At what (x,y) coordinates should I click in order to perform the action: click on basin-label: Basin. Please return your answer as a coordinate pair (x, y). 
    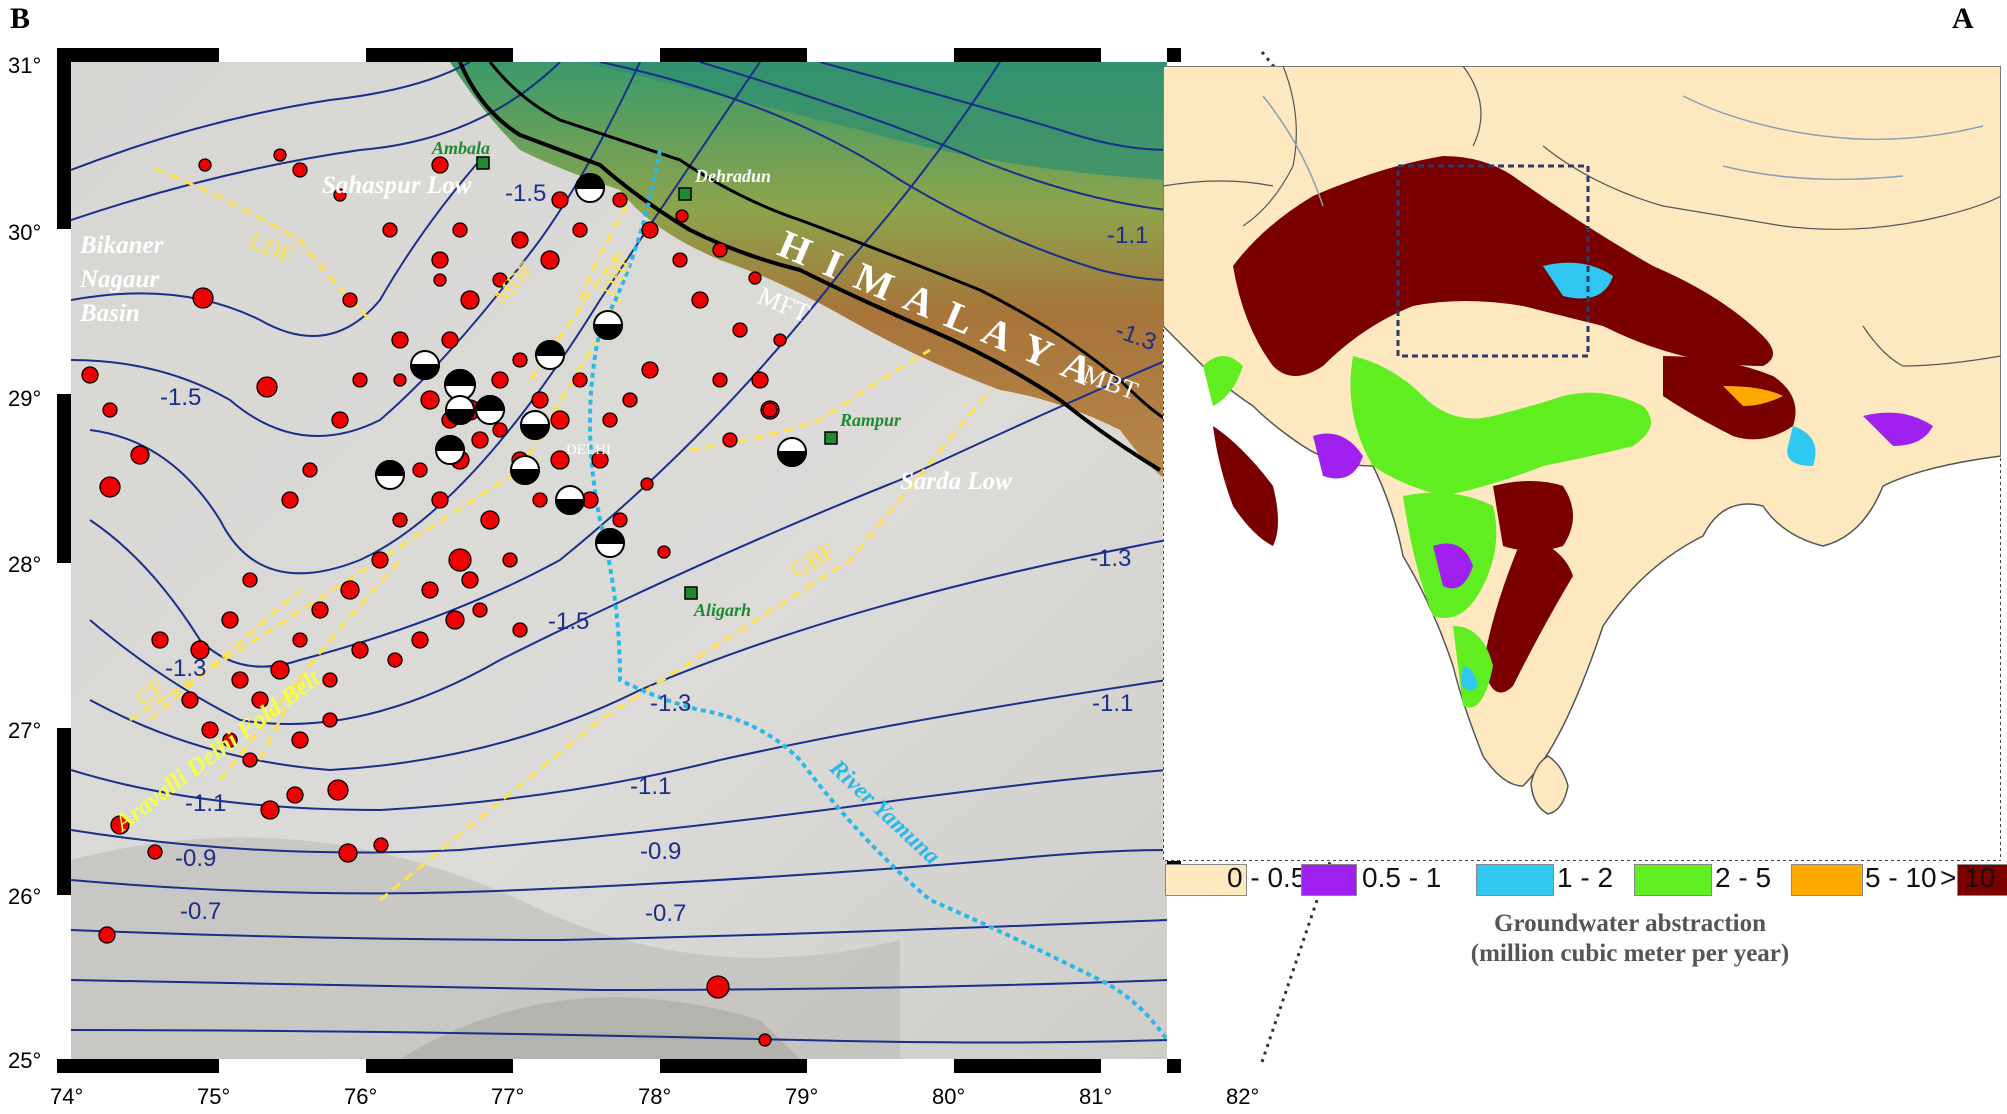
    Looking at the image, I should click on (110, 313).